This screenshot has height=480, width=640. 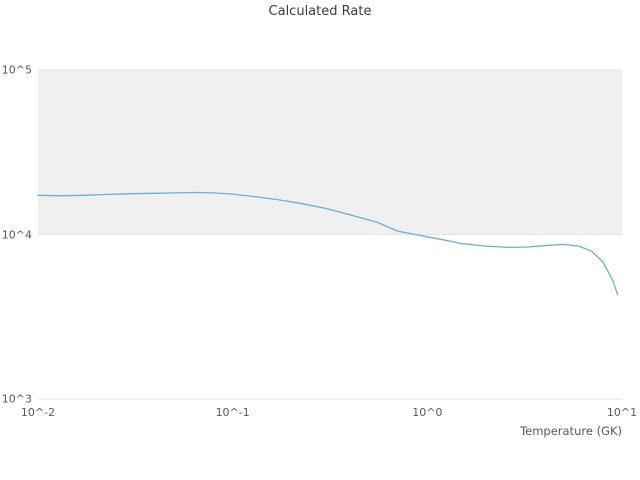 I want to click on x-tick-label: 10^-1, so click(x=232, y=412).